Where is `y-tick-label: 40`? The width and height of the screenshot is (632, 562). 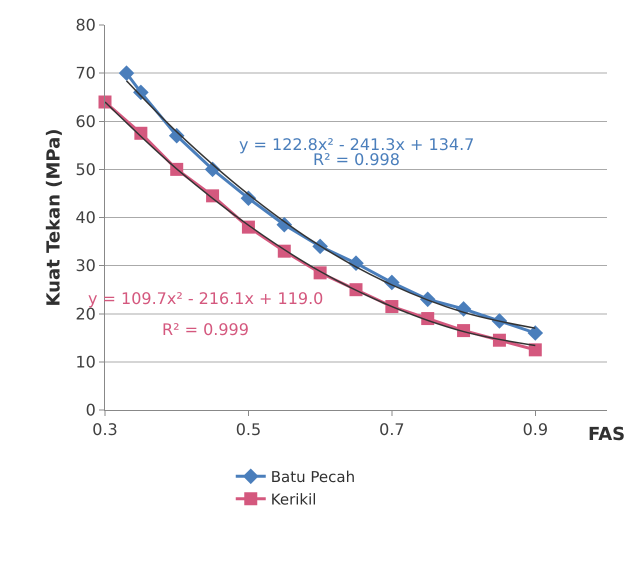 y-tick-label: 40 is located at coordinates (85, 218).